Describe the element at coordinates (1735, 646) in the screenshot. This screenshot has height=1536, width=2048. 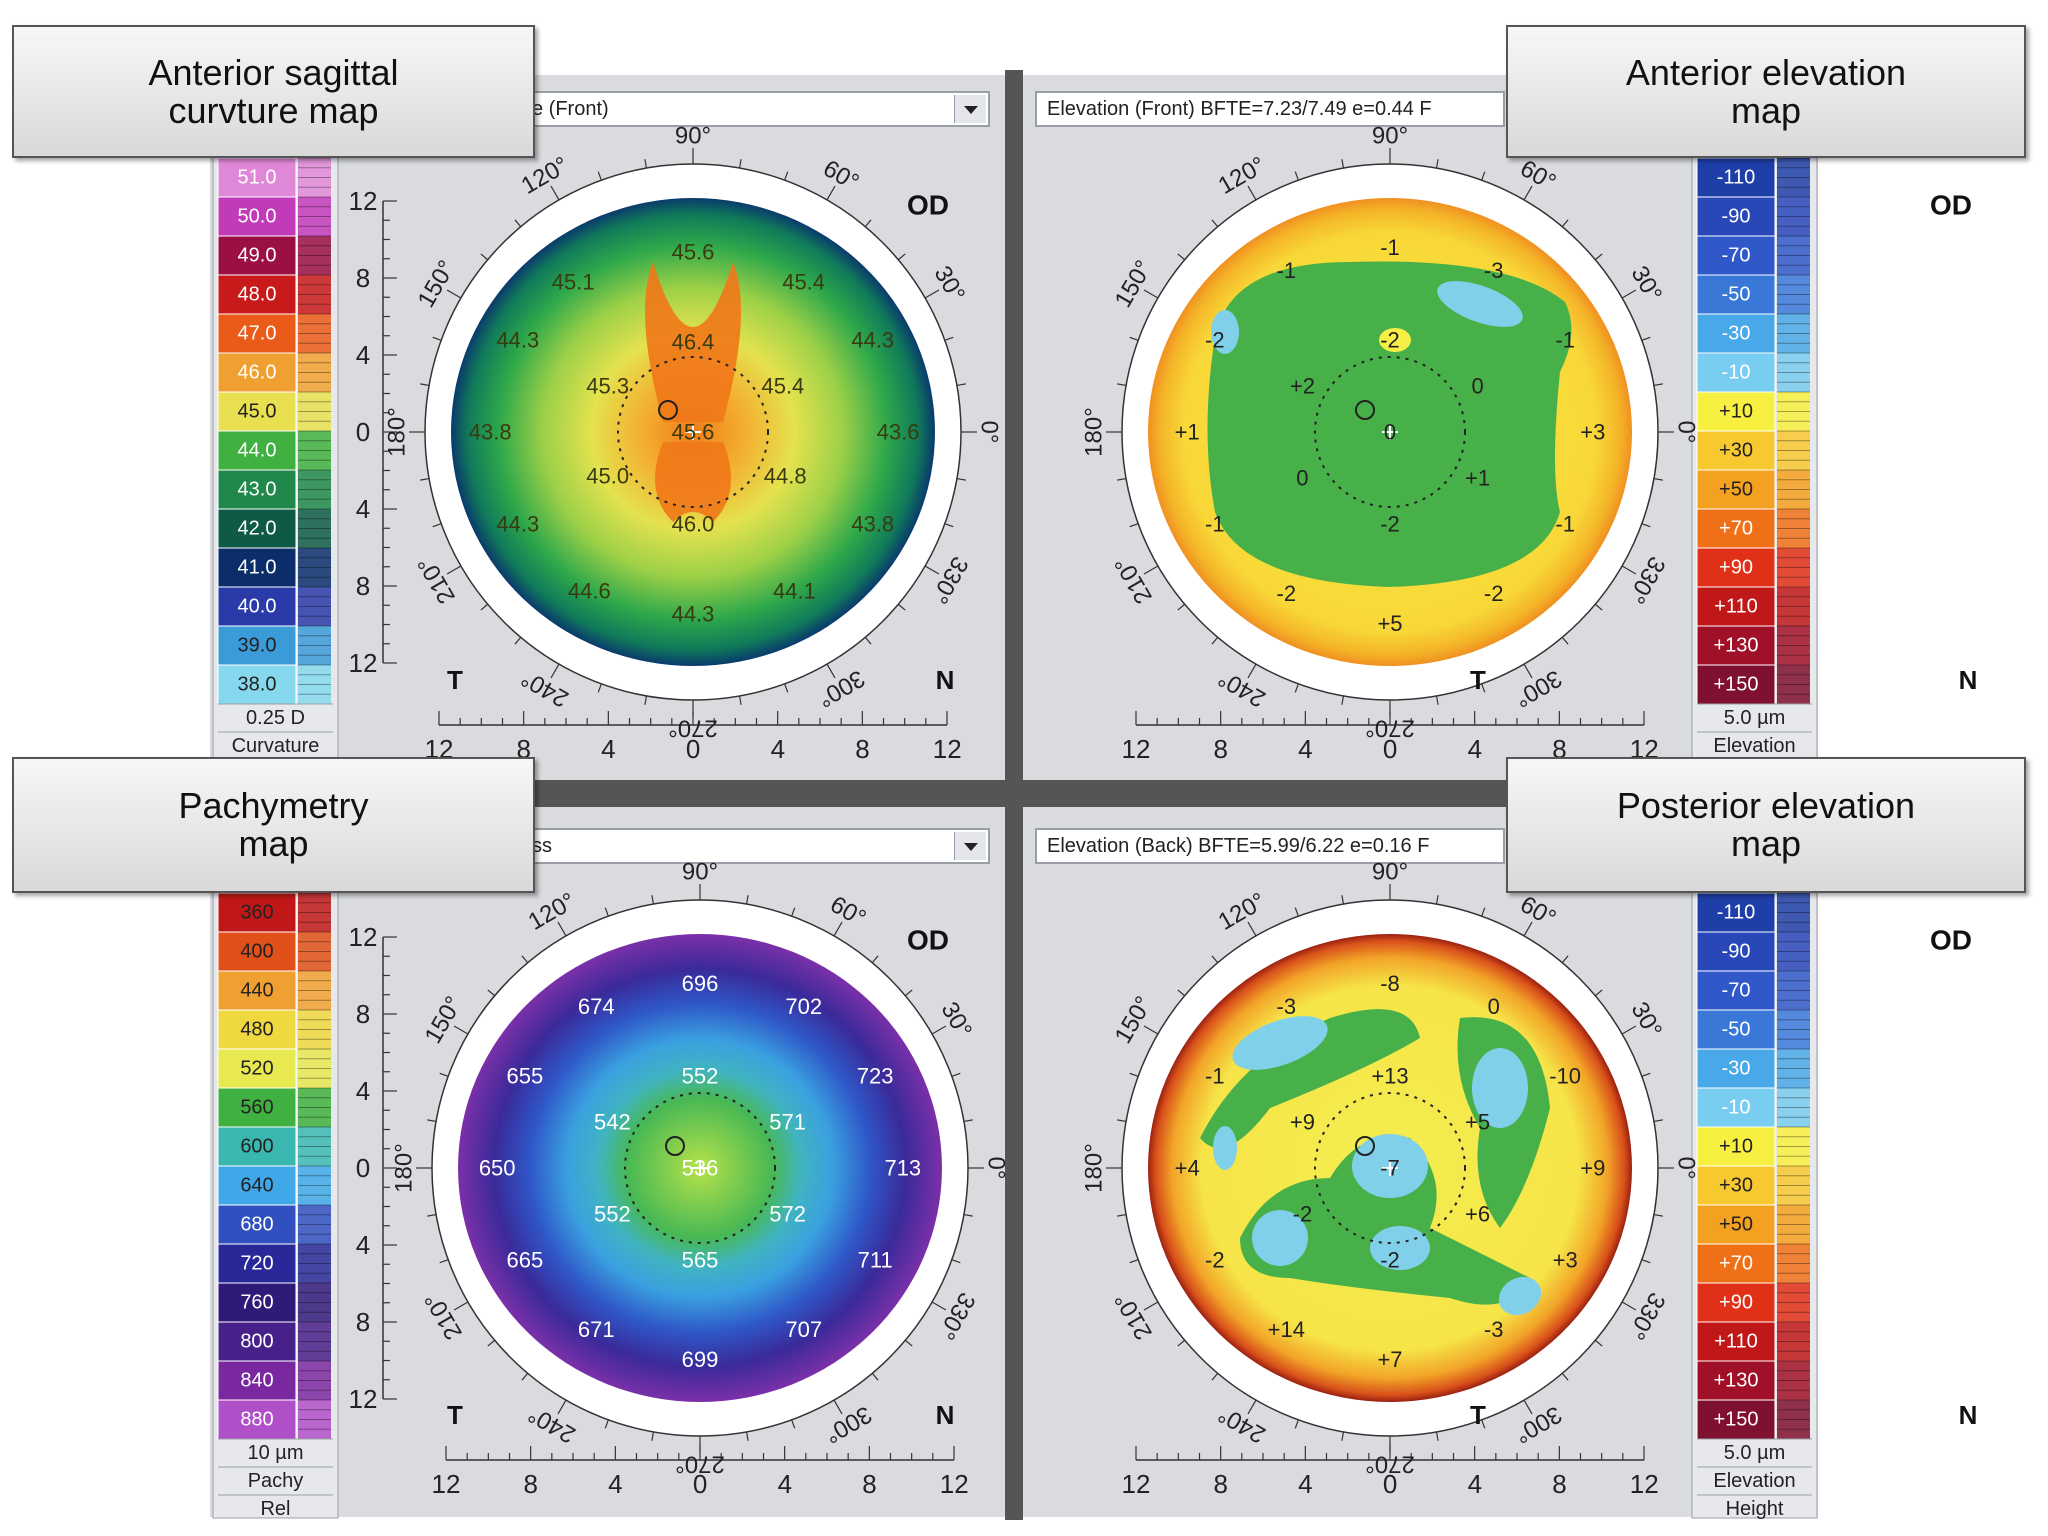
I see `color-scale-label: +130` at that location.